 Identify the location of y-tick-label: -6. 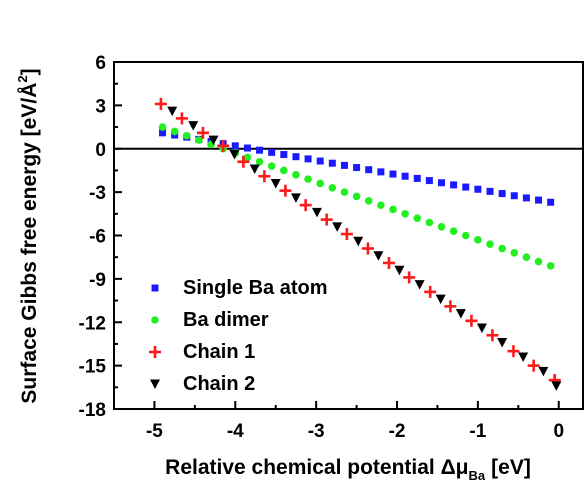
(97, 237).